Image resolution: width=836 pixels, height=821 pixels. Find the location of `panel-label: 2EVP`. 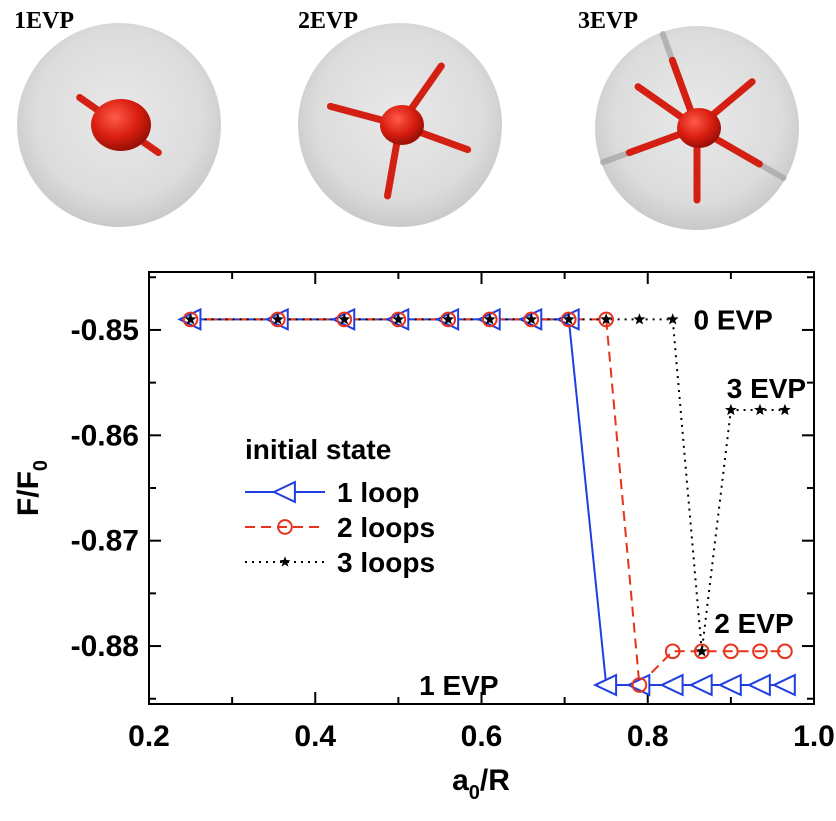

panel-label: 2EVP is located at coordinates (328, 21).